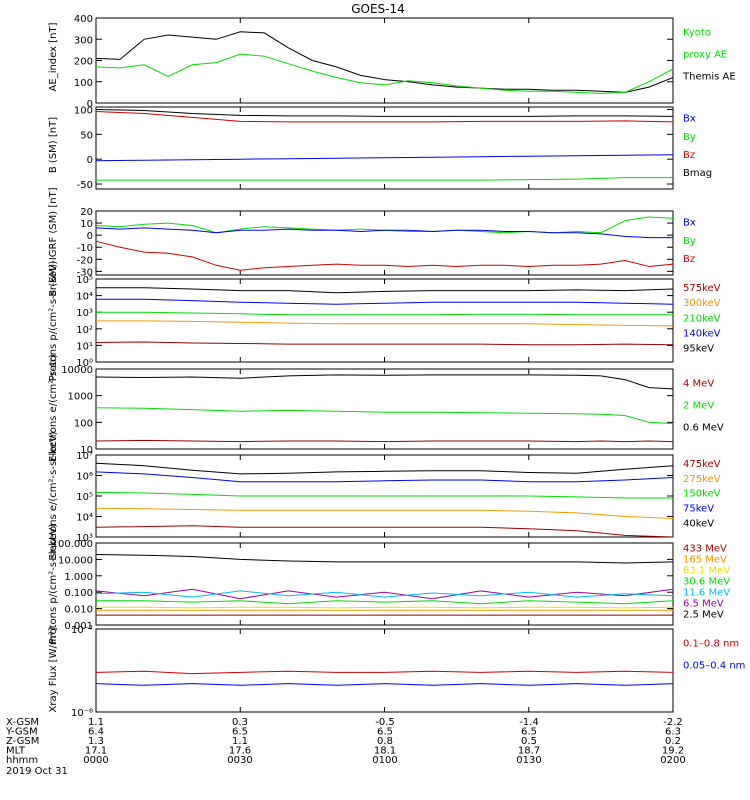  Describe the element at coordinates (698, 384) in the screenshot. I see `legend-entry-darkred: 4 MeV` at that location.